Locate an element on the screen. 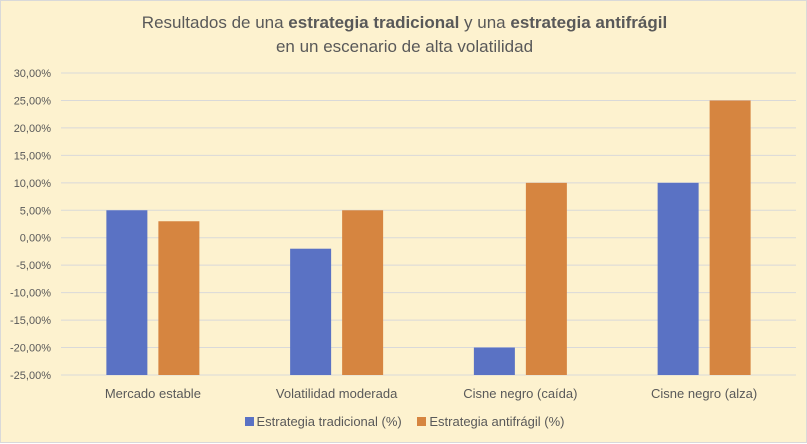 The height and width of the screenshot is (444, 807). y-tick-label: 5,00% is located at coordinates (35, 211).